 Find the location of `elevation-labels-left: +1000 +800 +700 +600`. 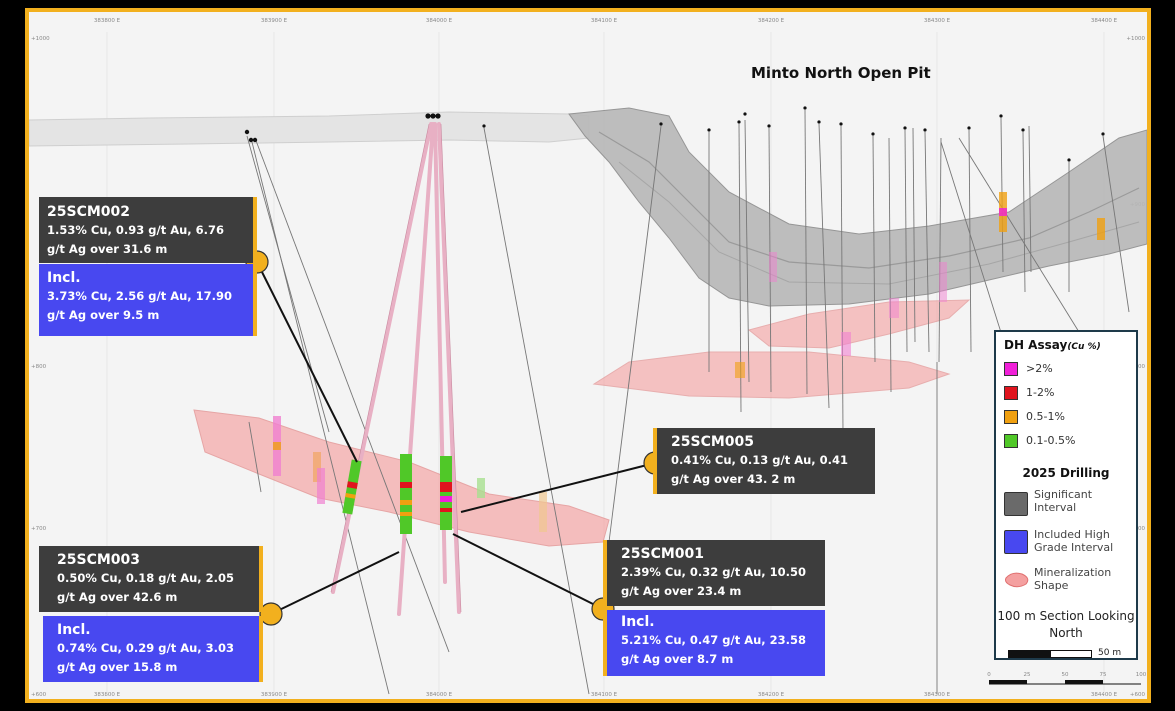

elevation-labels-left: +1000 +800 +700 +600 is located at coordinates (40, 367).